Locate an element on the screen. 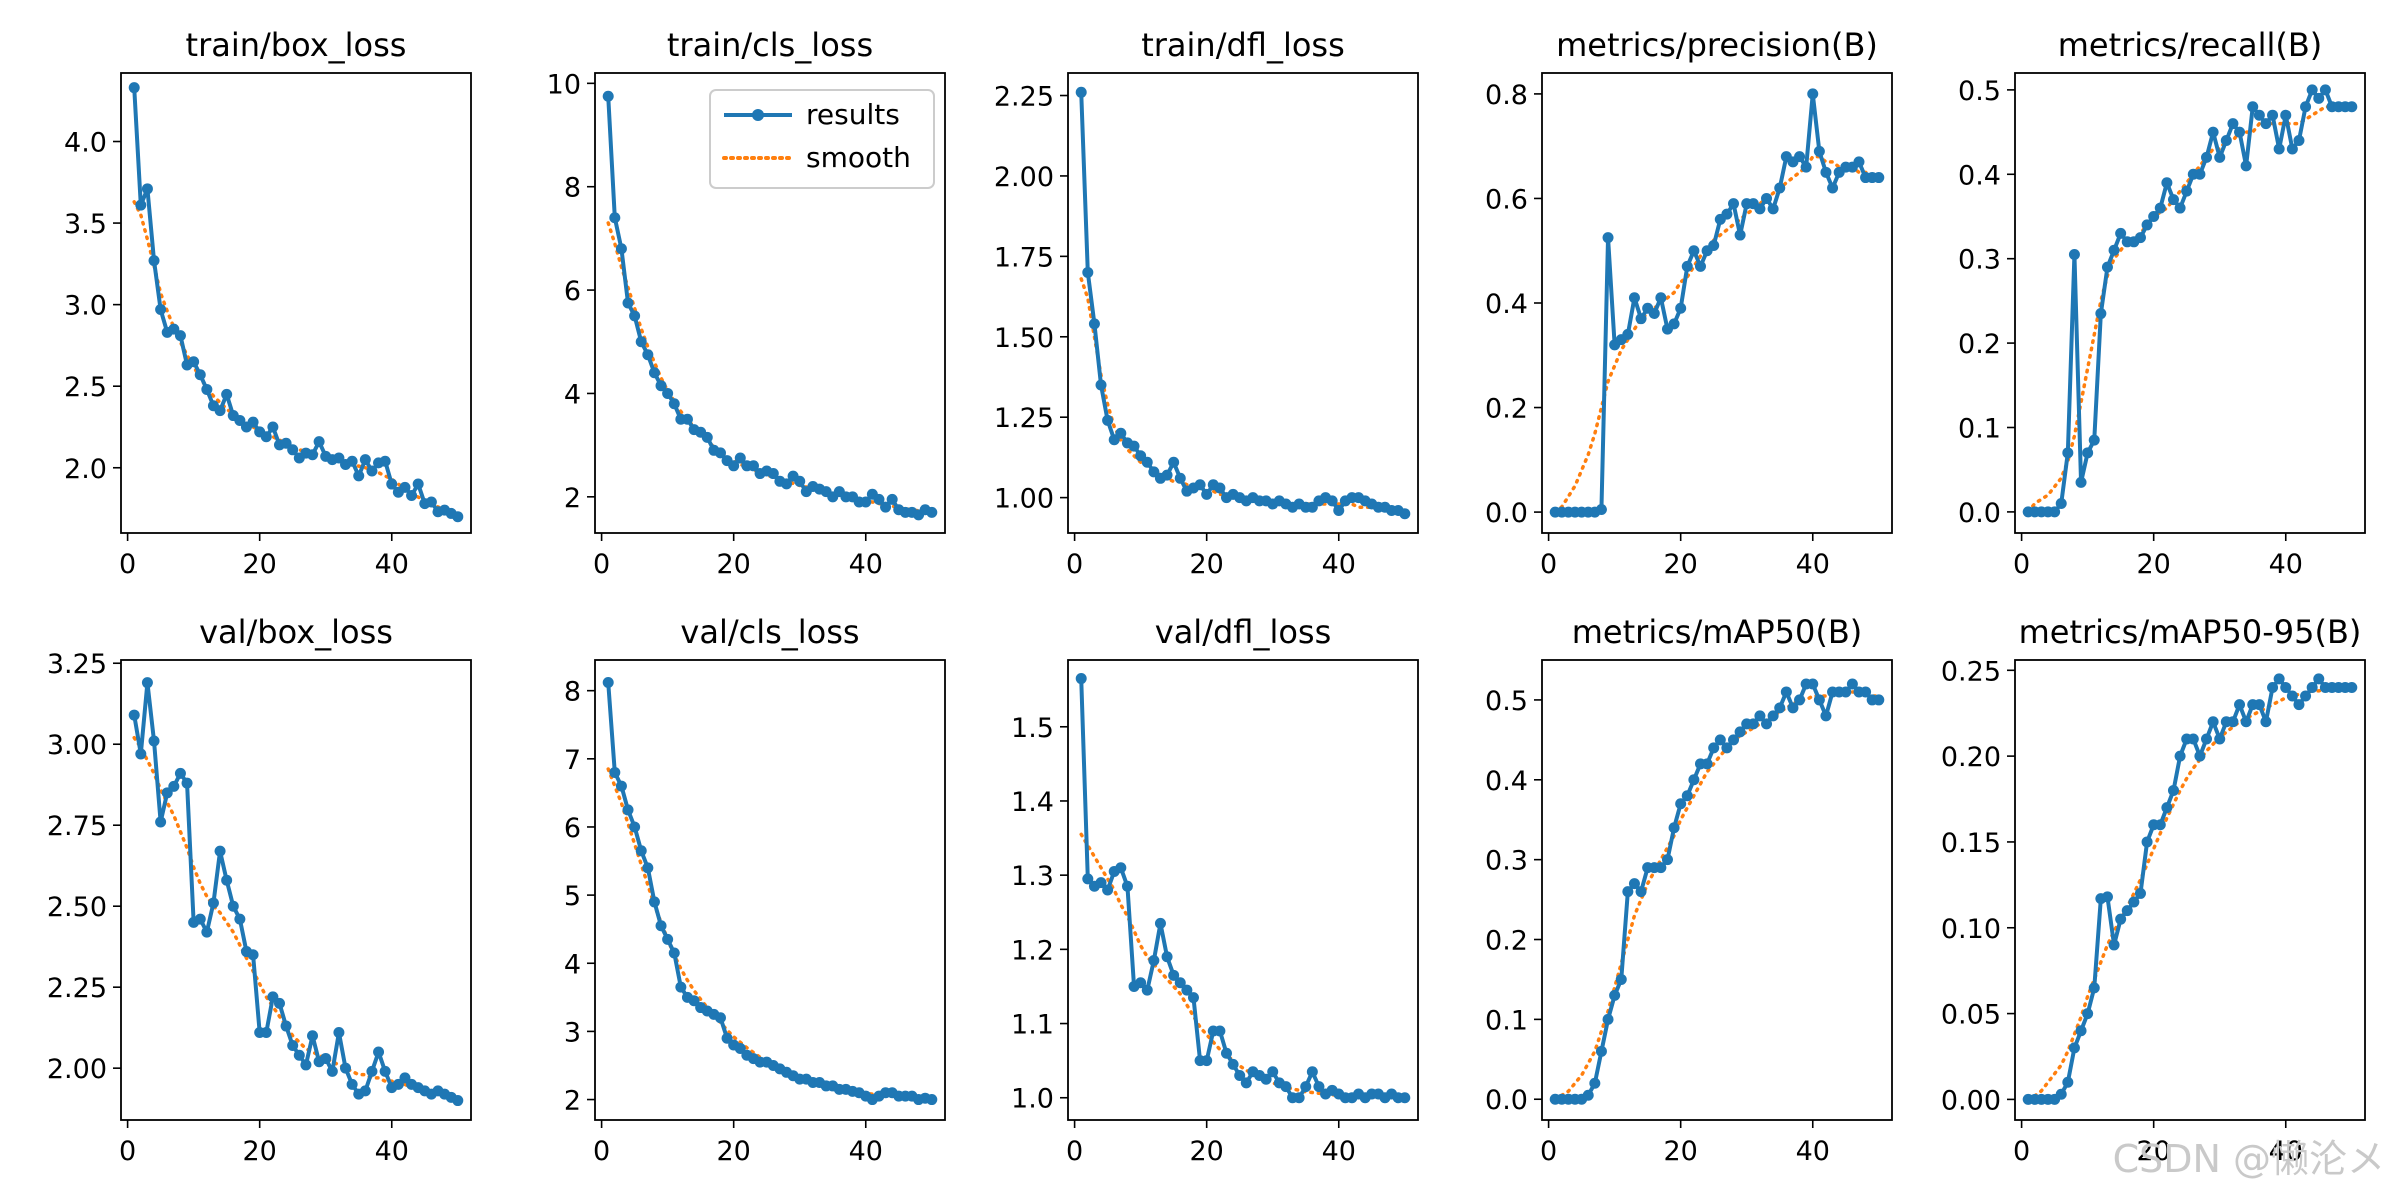  chart-title: train/dfl_loss is located at coordinates (1243, 45).